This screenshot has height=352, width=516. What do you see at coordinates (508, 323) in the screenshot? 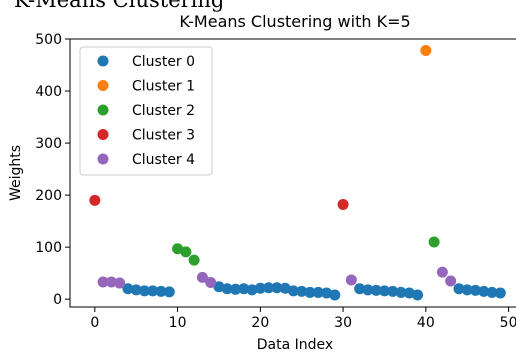
I see `x-tick-label: 50` at bounding box center [508, 323].